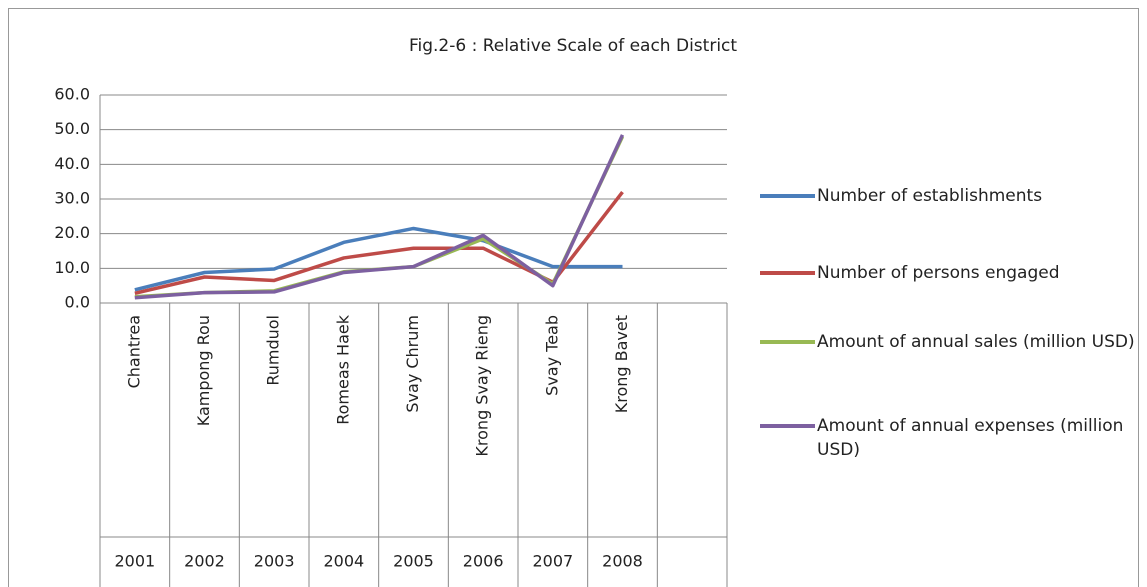 This screenshot has width=1147, height=587. What do you see at coordinates (413, 561) in the screenshot?
I see `x-group-label: 2005` at bounding box center [413, 561].